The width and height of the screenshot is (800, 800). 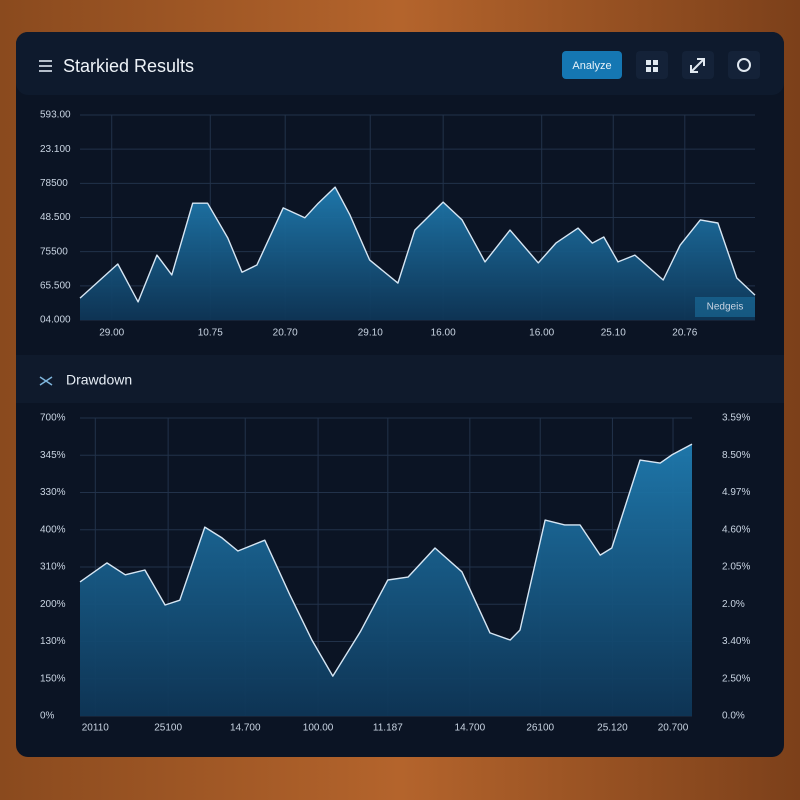 I want to click on y-tick-label: 700%, so click(x=53, y=418).